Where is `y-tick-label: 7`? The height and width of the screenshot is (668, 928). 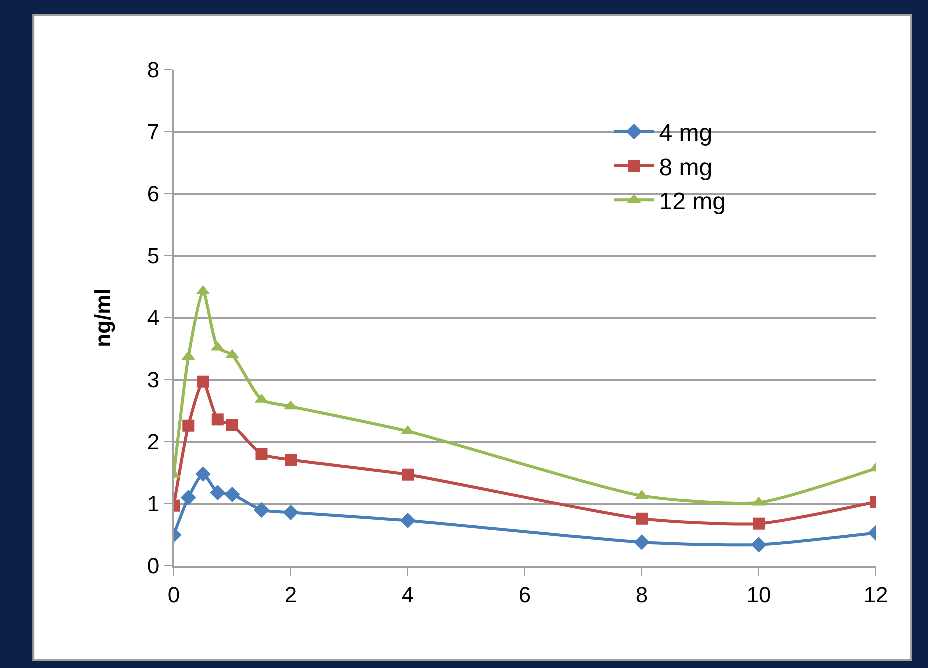
y-tick-label: 7 is located at coordinates (153, 132).